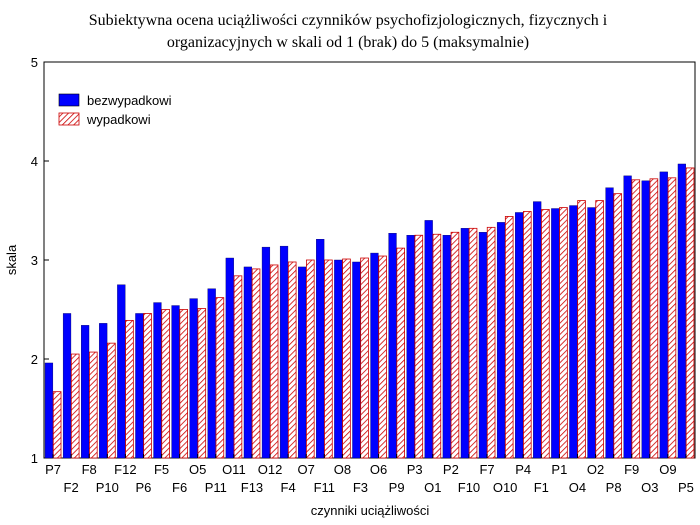 The image size is (700, 525). I want to click on x-tick-label-F9: F9, so click(631, 469).